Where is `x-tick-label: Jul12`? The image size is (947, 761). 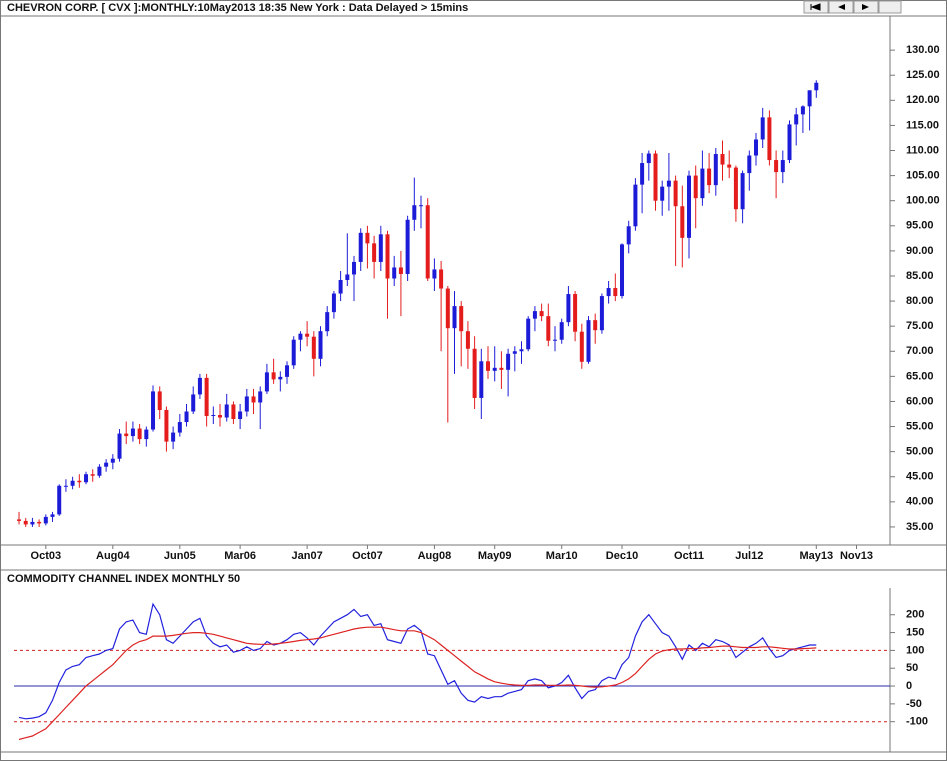
x-tick-label: Jul12 is located at coordinates (749, 556).